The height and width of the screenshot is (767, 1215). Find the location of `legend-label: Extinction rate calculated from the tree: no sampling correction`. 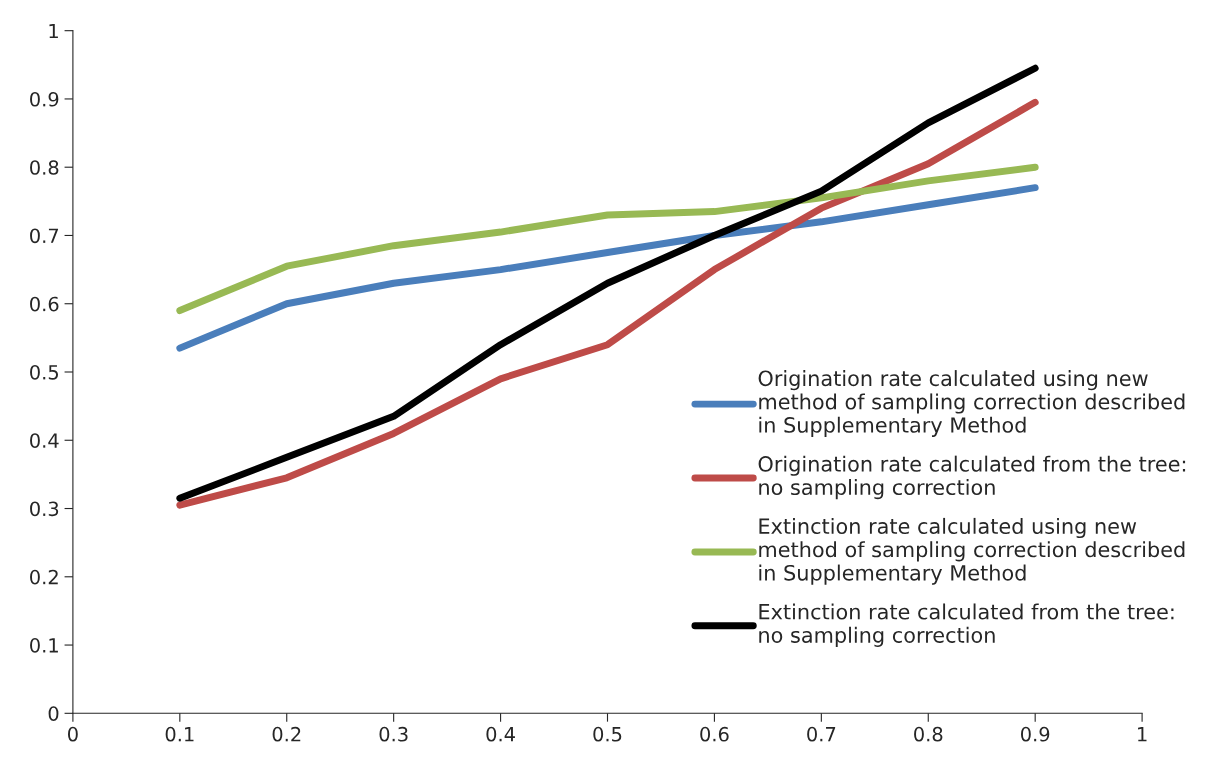

legend-label: Extinction rate calculated from the tree: no sampling correction is located at coordinates (966, 625).